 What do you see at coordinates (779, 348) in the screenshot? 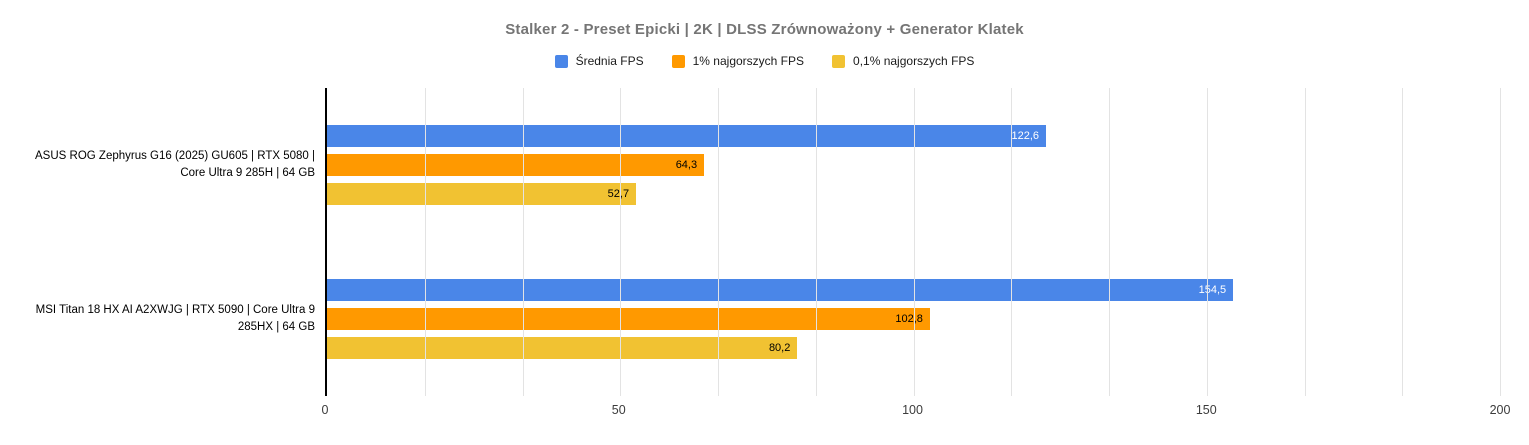
I see `bar-value-label: 80,2` at bounding box center [779, 348].